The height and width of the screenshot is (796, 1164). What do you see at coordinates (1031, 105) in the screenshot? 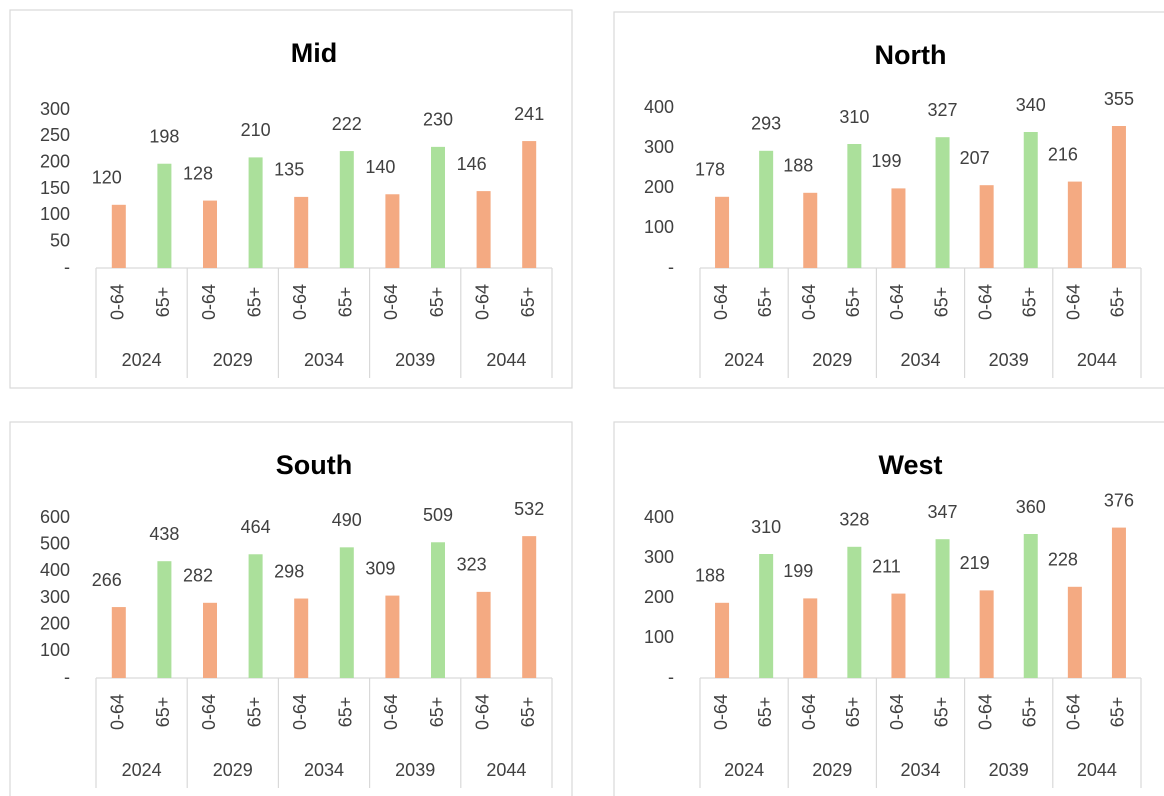
I see `value-label: 340` at bounding box center [1031, 105].